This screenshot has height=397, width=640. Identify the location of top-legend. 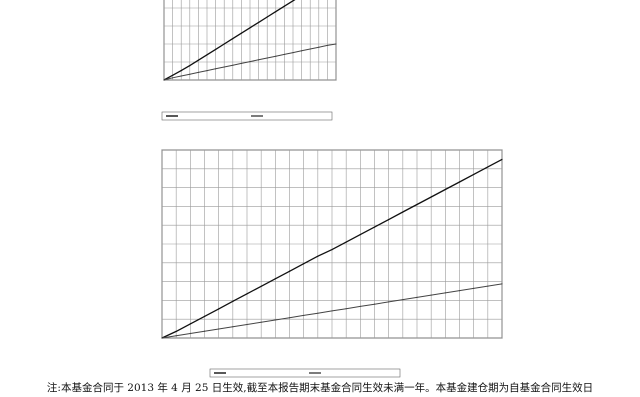
(247, 116).